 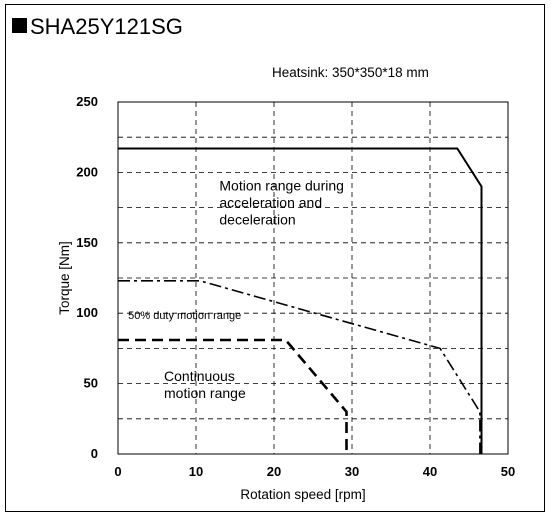 I want to click on x-tick-label: 30, so click(x=352, y=471).